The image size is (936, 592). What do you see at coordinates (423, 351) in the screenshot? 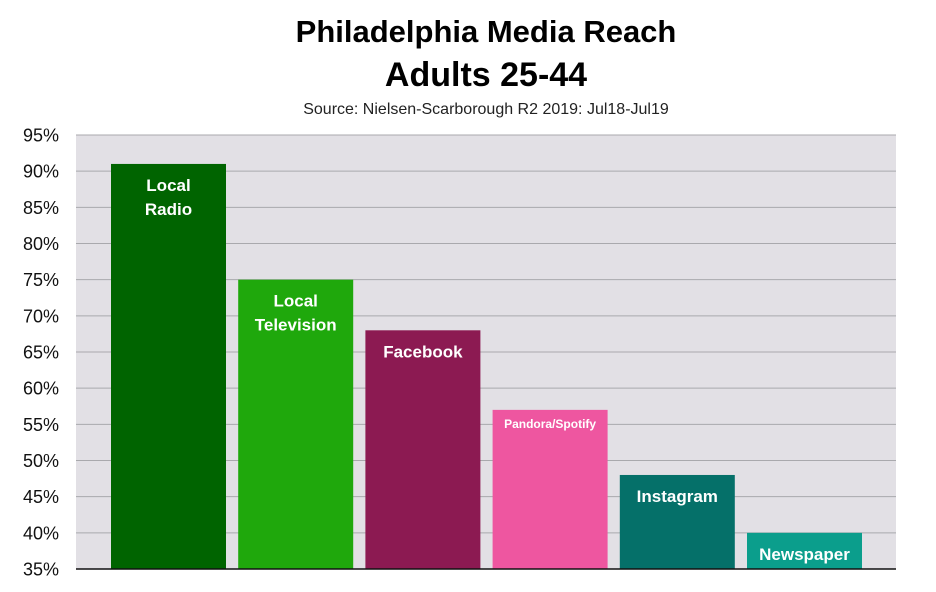
I see `bar-label: Facebook` at bounding box center [423, 351].